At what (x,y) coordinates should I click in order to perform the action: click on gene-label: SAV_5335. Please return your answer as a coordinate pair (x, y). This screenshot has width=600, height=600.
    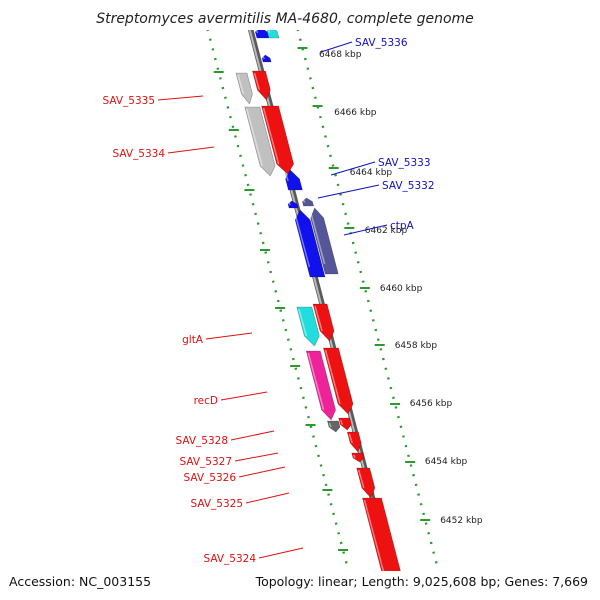
    Looking at the image, I should click on (128, 101).